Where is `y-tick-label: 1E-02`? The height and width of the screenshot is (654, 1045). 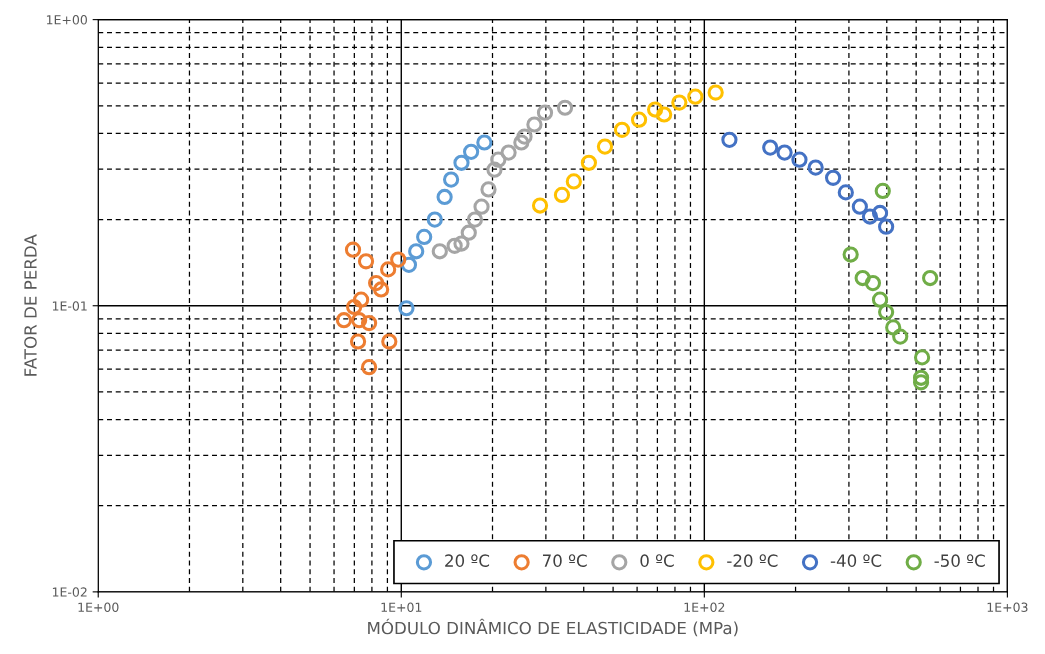
y-tick-label: 1E-02 is located at coordinates (69, 592).